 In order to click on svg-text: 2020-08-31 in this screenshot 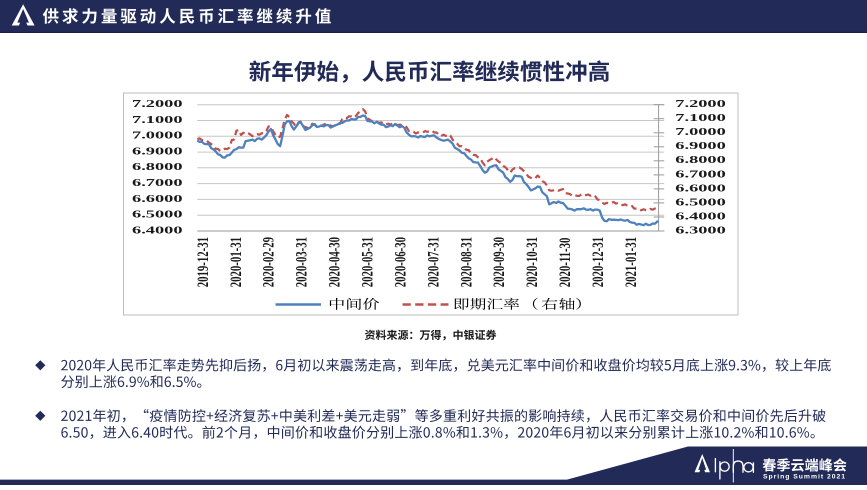, I will do `click(466, 262)`.